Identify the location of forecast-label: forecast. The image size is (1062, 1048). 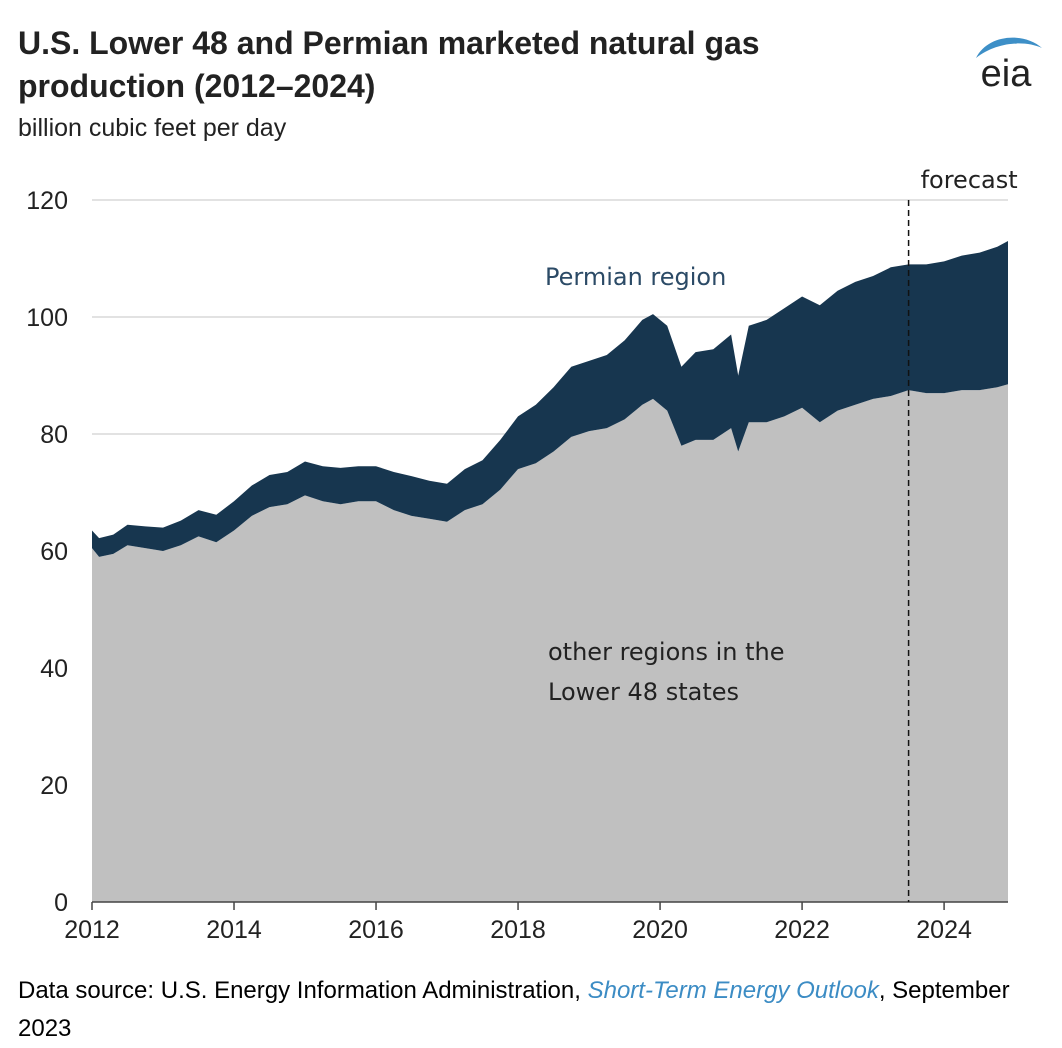
(969, 180).